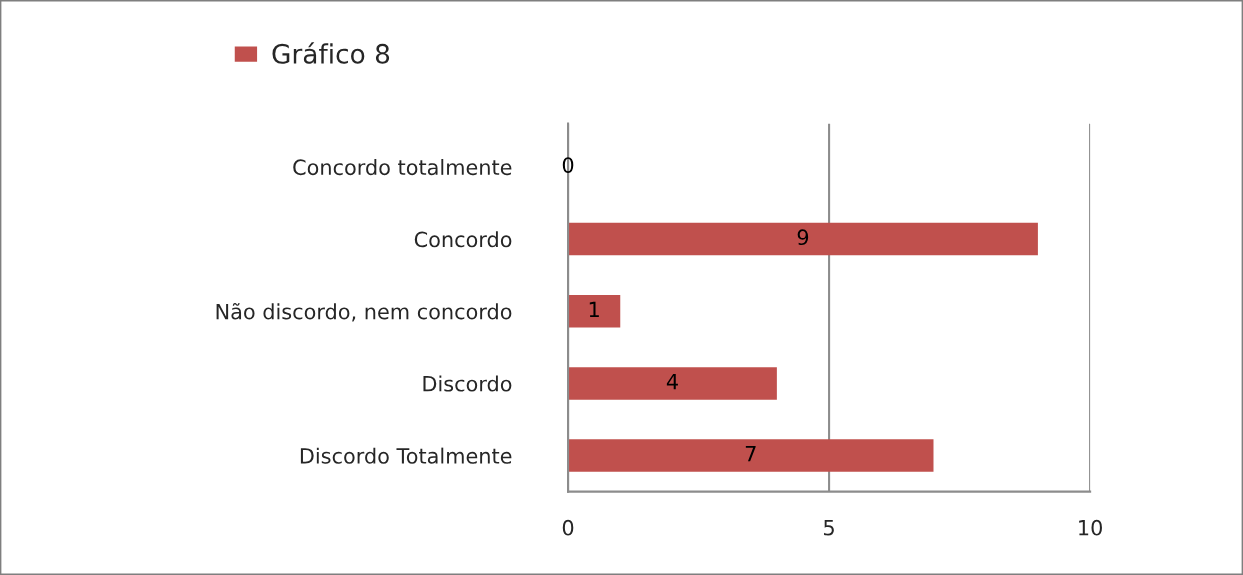 This screenshot has height=575, width=1243. Describe the element at coordinates (568, 527) in the screenshot. I see `x-tick-label: 0` at that location.